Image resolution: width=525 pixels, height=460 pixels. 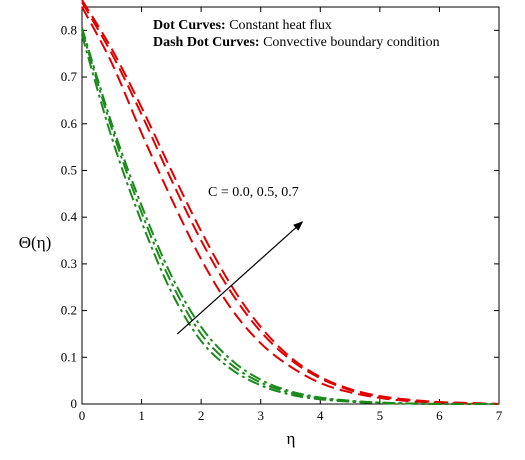 I want to click on y-tick-label: 0.2, so click(x=69, y=310).